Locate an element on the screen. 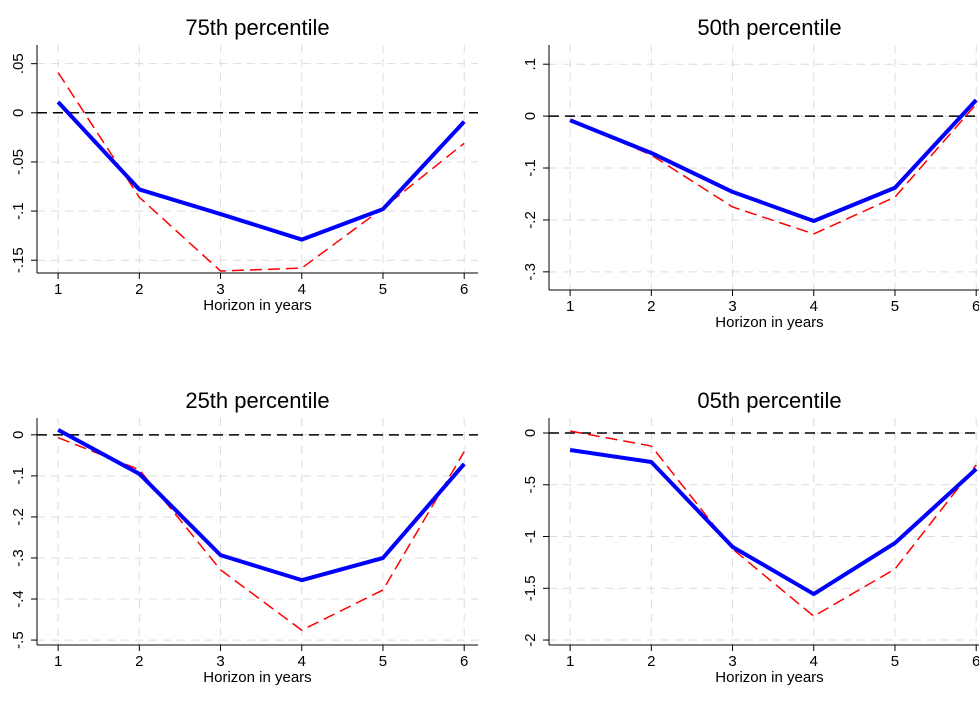 The width and height of the screenshot is (979, 704). panel-title: 50th percentile is located at coordinates (769, 27).